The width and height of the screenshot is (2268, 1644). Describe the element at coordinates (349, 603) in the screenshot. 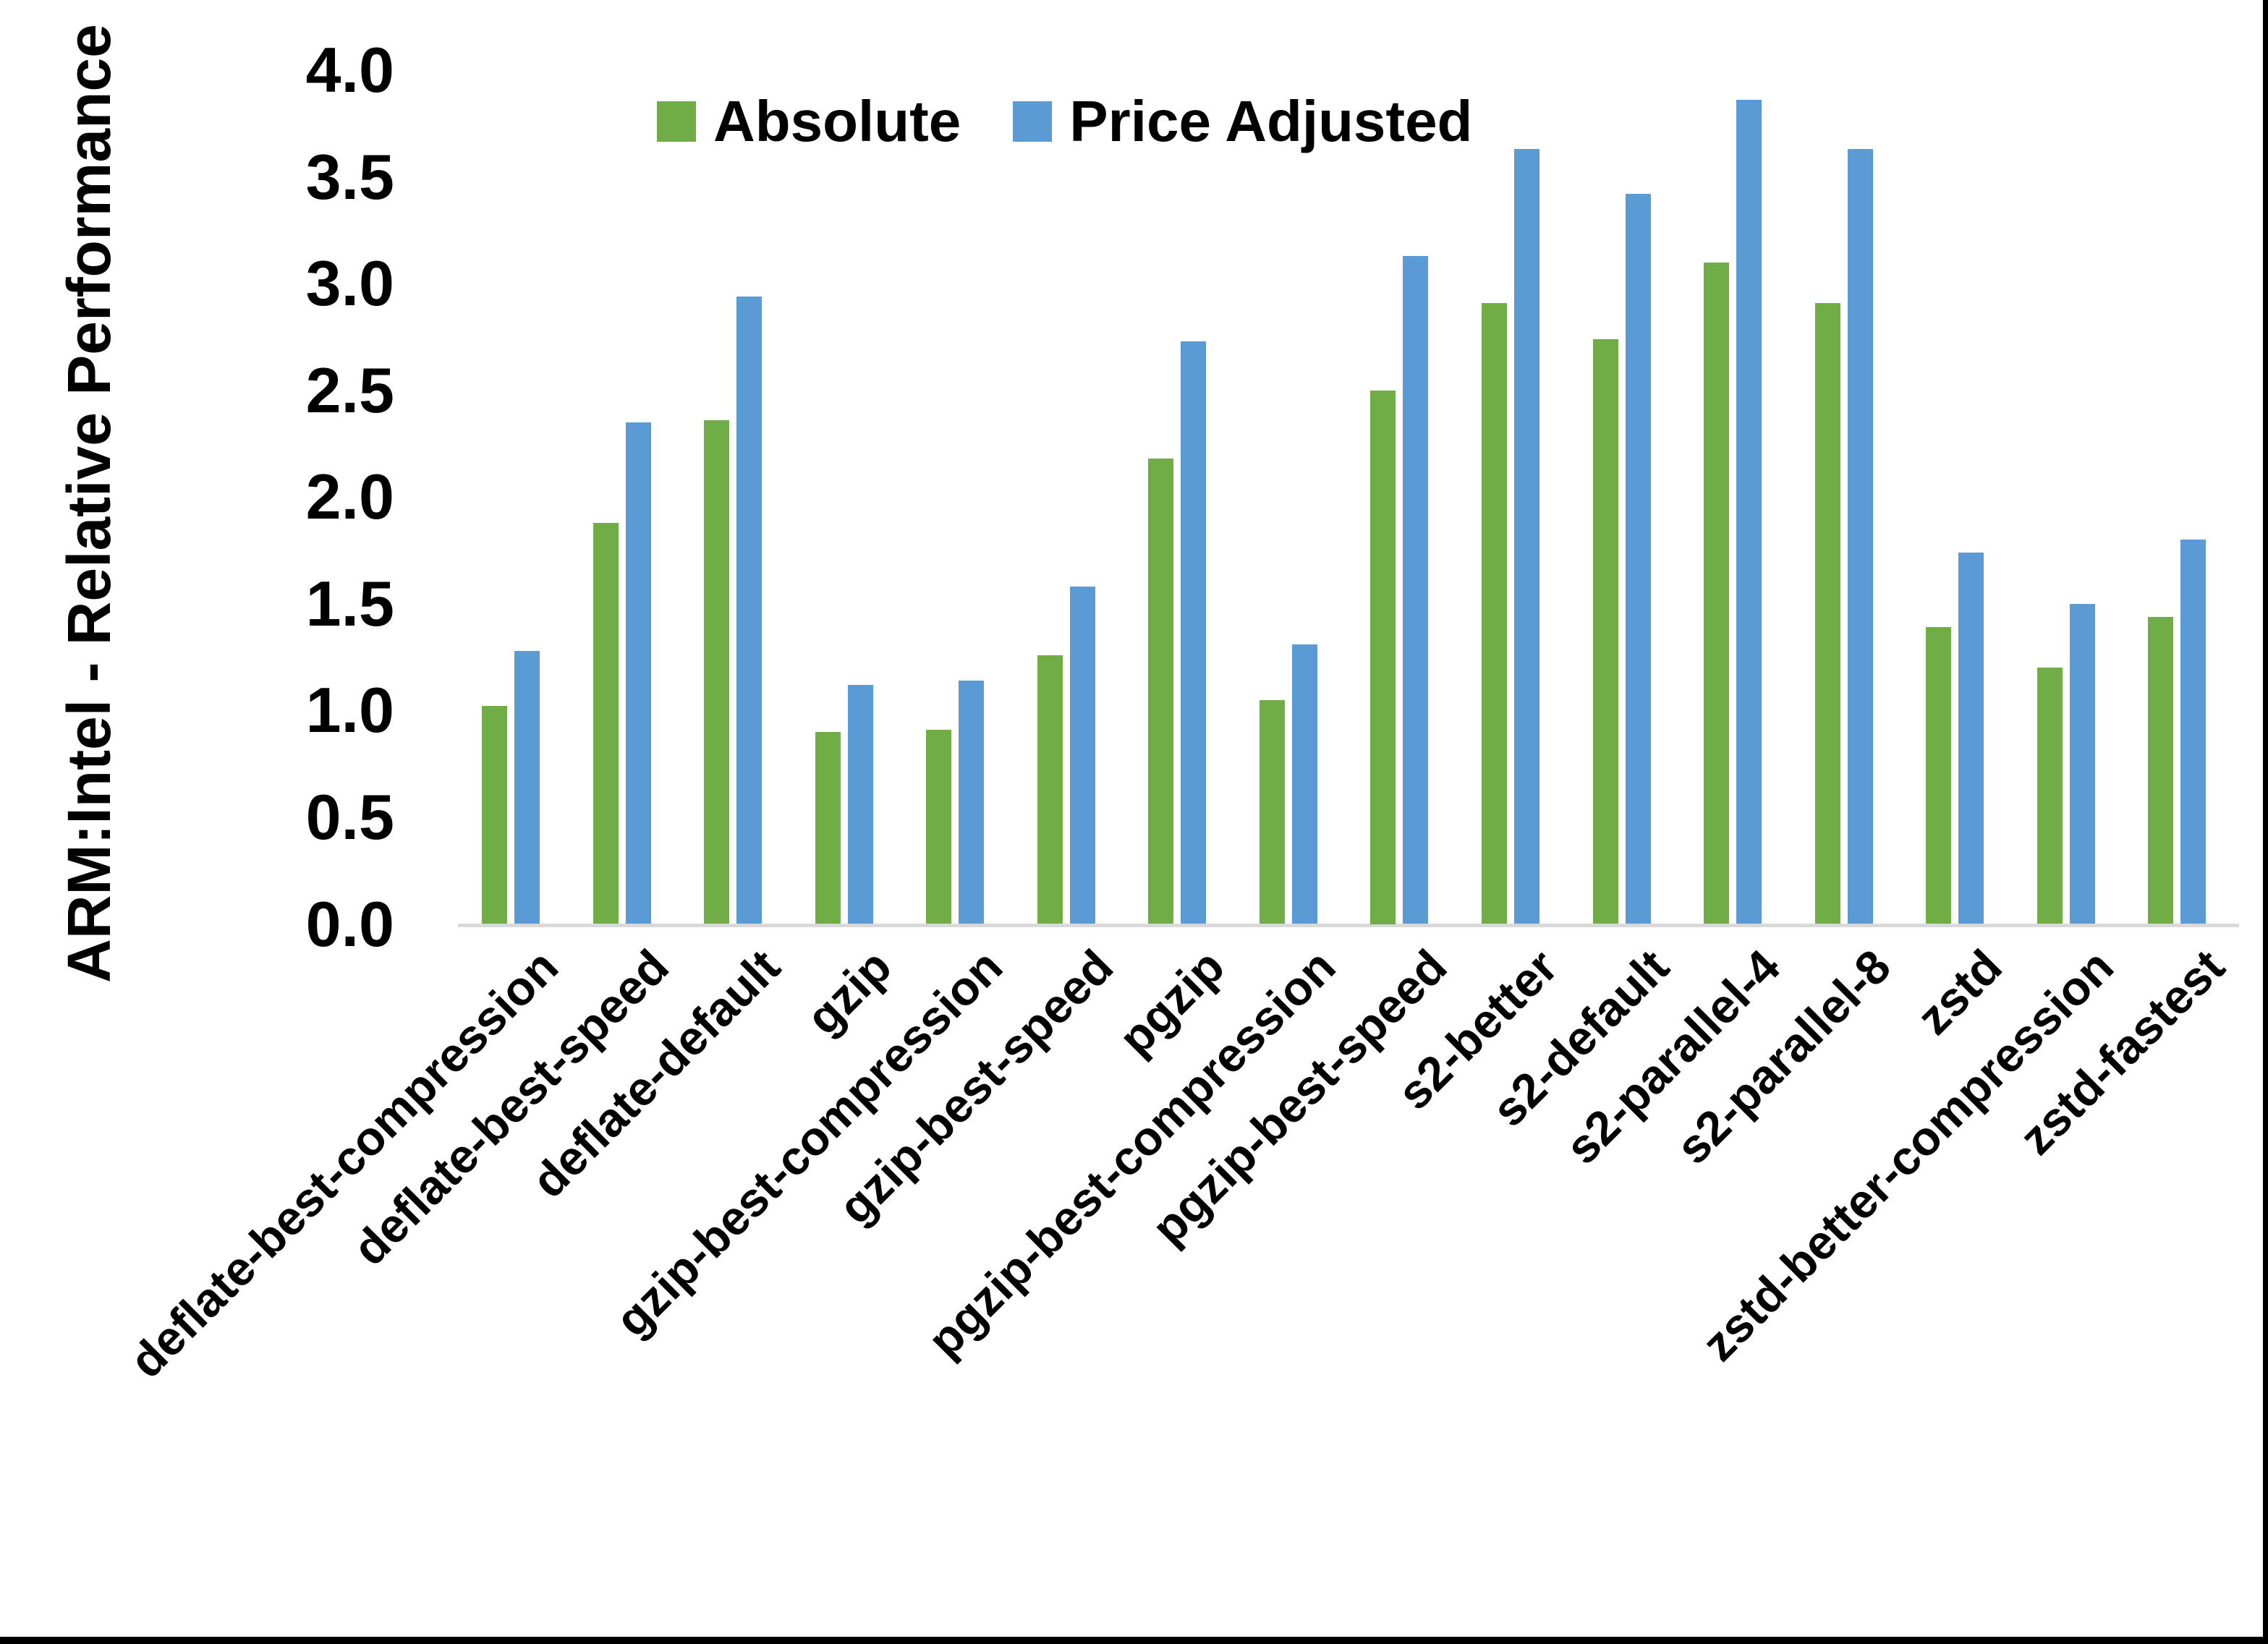

I see `y-tick-label: 1.5` at that location.